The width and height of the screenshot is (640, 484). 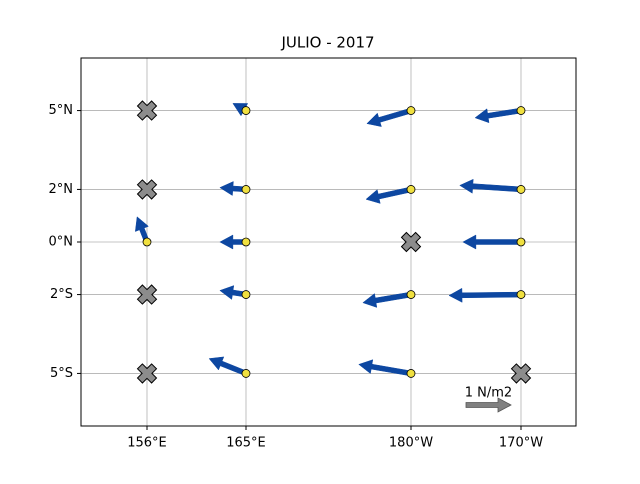 I want to click on x-tick-label: 165°E, so click(x=246, y=443).